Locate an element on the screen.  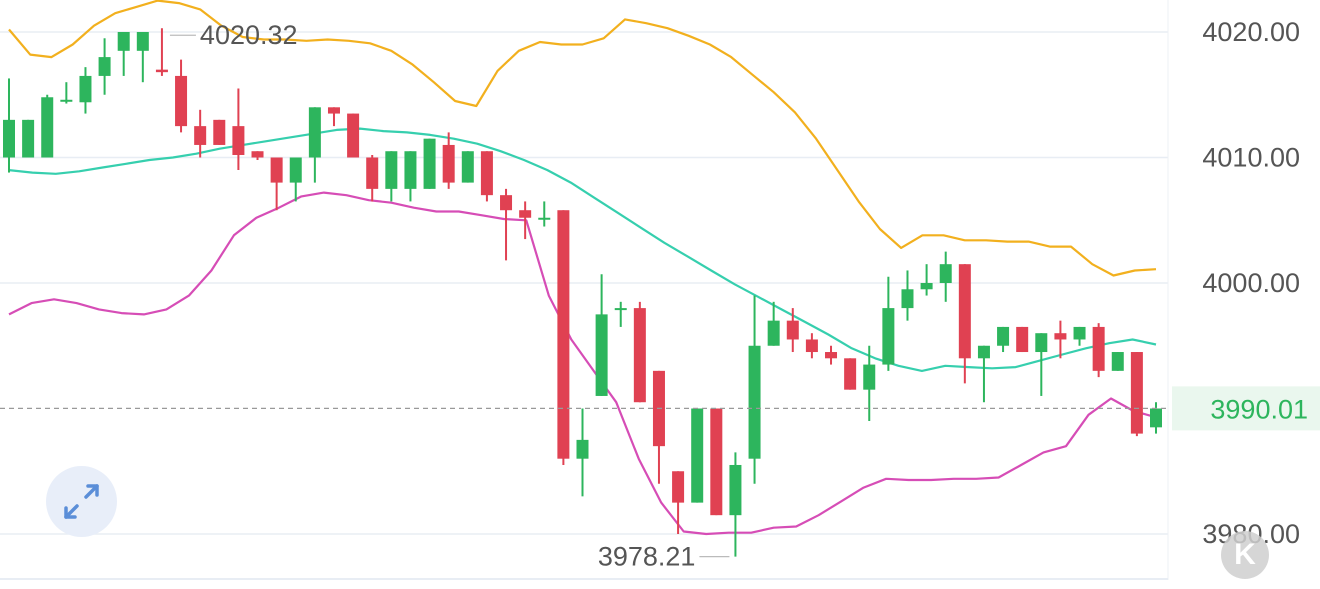
price-tick-label: 4020.00 is located at coordinates (1251, 32).